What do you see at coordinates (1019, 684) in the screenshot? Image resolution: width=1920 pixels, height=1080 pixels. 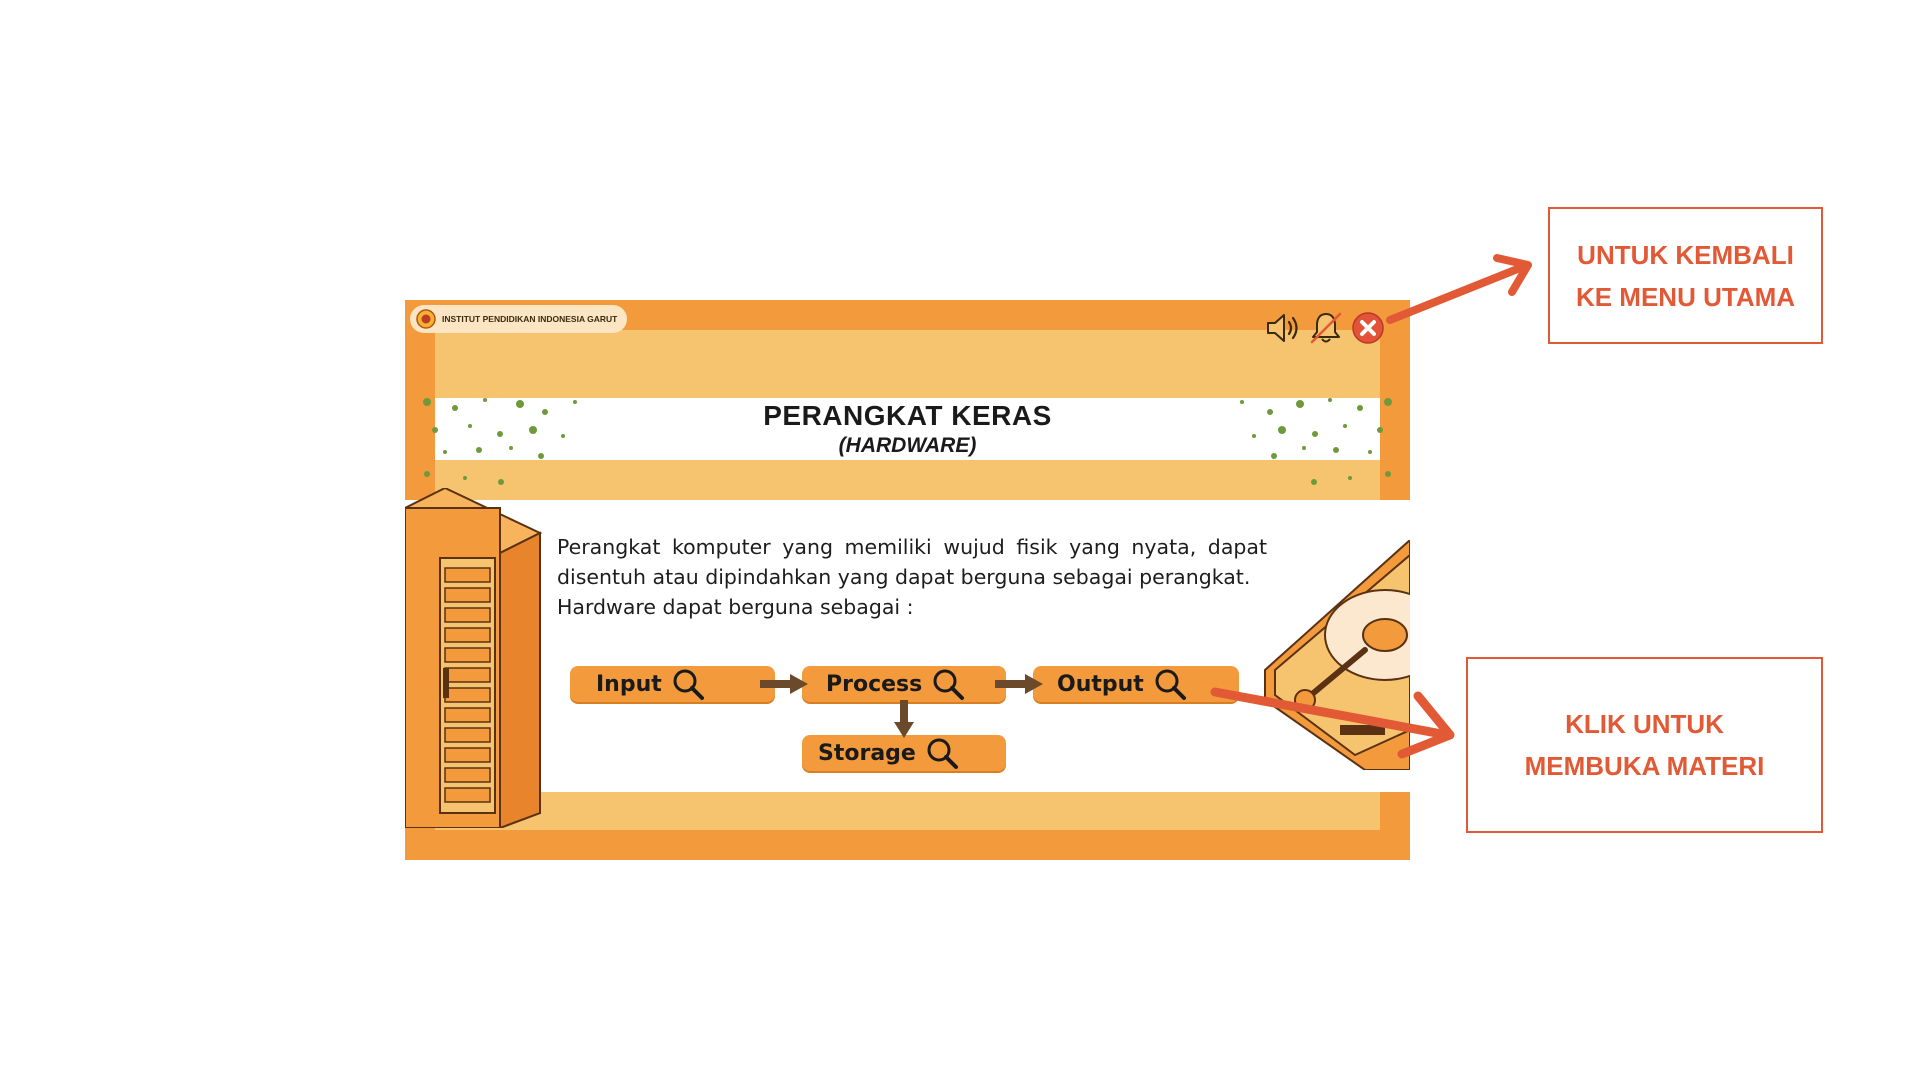 I see `flow-arrow-process-output` at bounding box center [1019, 684].